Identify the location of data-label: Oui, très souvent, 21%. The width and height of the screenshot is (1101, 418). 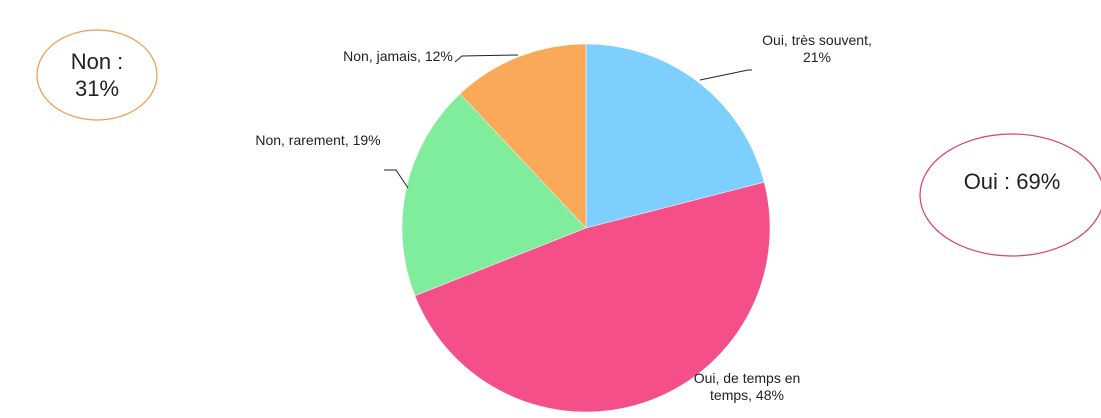
(817, 48).